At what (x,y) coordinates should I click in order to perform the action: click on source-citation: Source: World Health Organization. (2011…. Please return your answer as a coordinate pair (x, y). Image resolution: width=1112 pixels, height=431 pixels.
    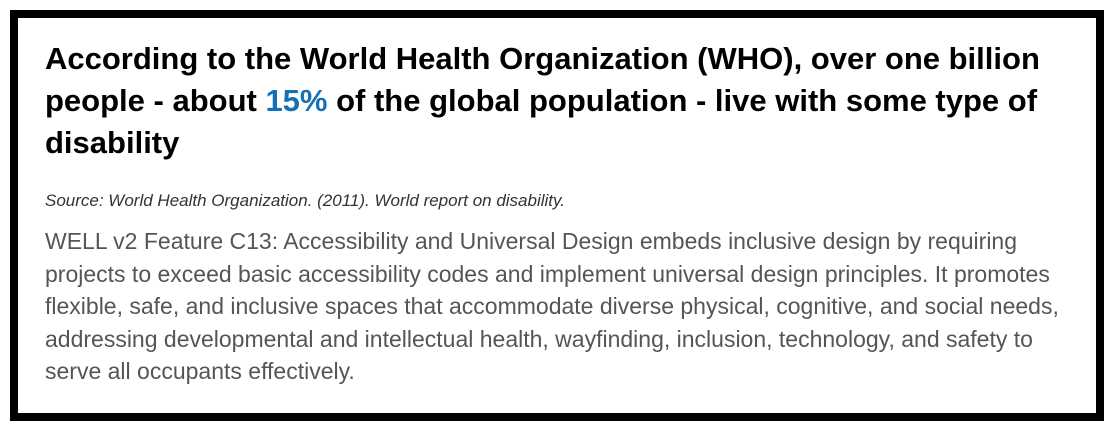
    Looking at the image, I should click on (305, 200).